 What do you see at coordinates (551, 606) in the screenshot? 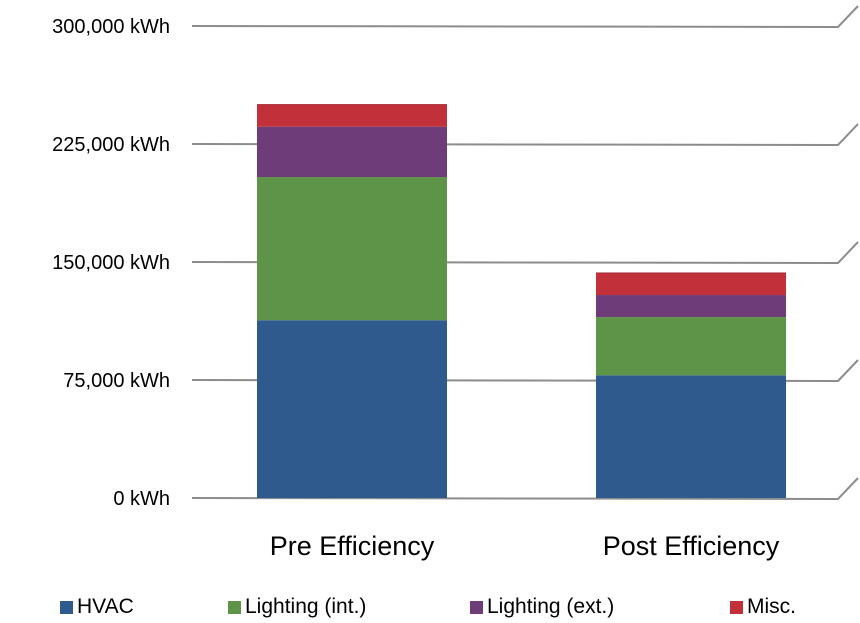
I see `legend-label: Lighting (ext.)` at bounding box center [551, 606].